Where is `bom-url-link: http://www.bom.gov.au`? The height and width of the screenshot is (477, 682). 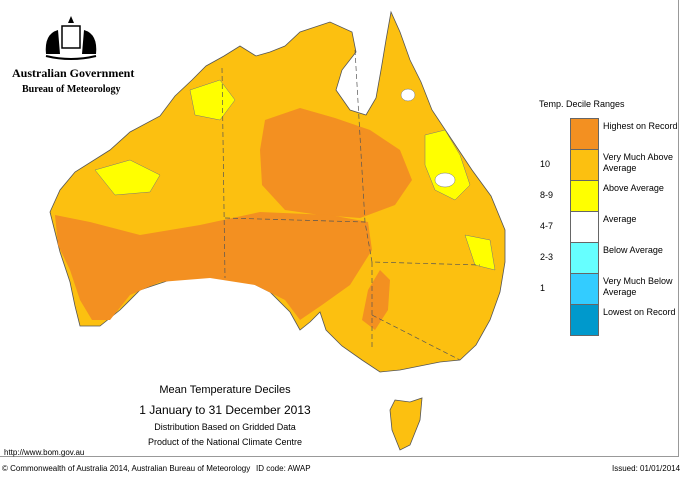
bom-url-link: http://www.bom.gov.au is located at coordinates (44, 452).